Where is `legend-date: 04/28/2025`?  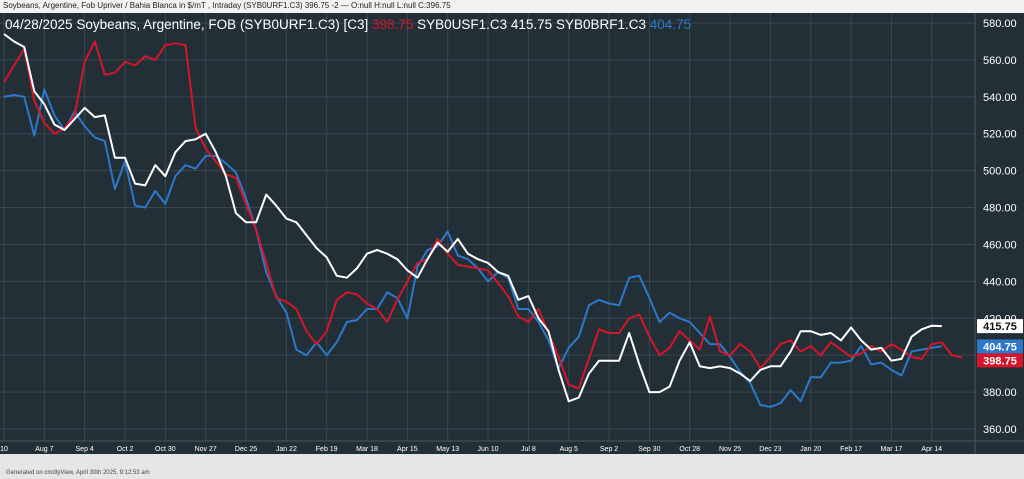 legend-date: 04/28/2025 is located at coordinates (39, 24).